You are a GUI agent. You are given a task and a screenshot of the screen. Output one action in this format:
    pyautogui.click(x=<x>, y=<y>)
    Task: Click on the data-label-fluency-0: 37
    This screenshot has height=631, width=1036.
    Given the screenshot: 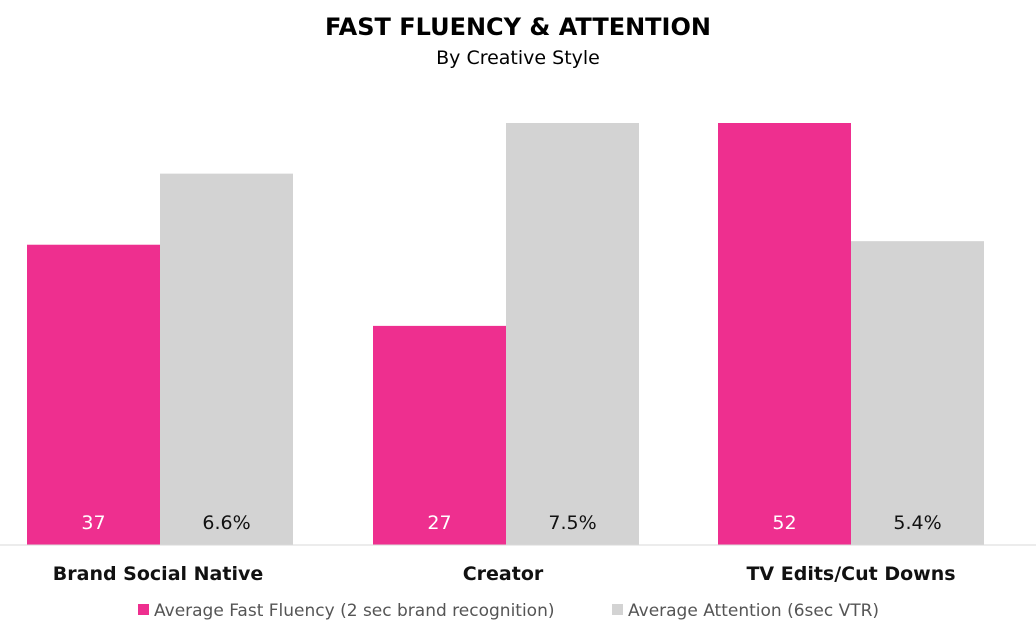 What is the action you would take?
    pyautogui.click(x=93, y=523)
    